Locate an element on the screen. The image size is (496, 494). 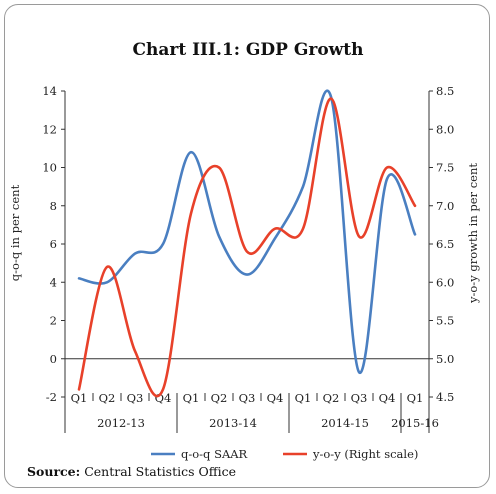
left-tick-label: 4 is located at coordinates (53, 282).